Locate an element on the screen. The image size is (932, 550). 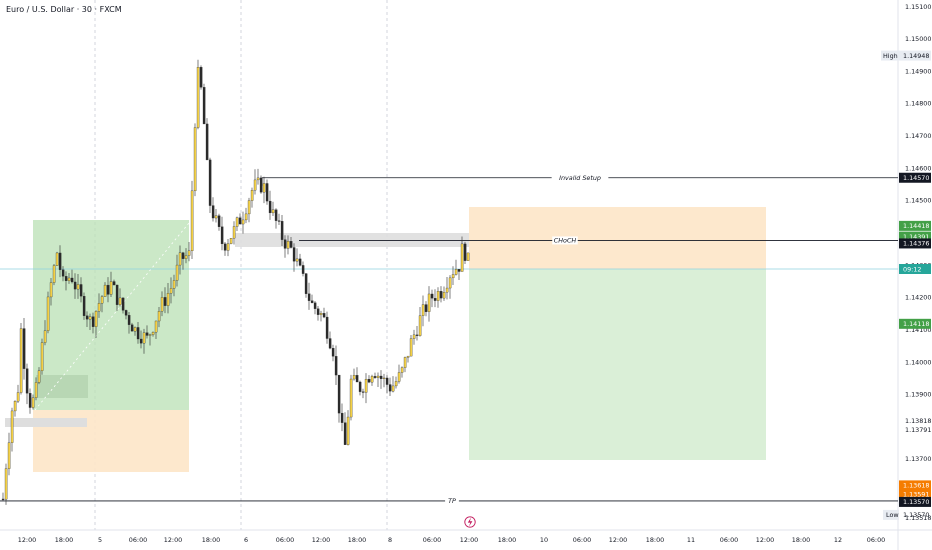
price-tag-value: 1.14118 is located at coordinates (916, 324).